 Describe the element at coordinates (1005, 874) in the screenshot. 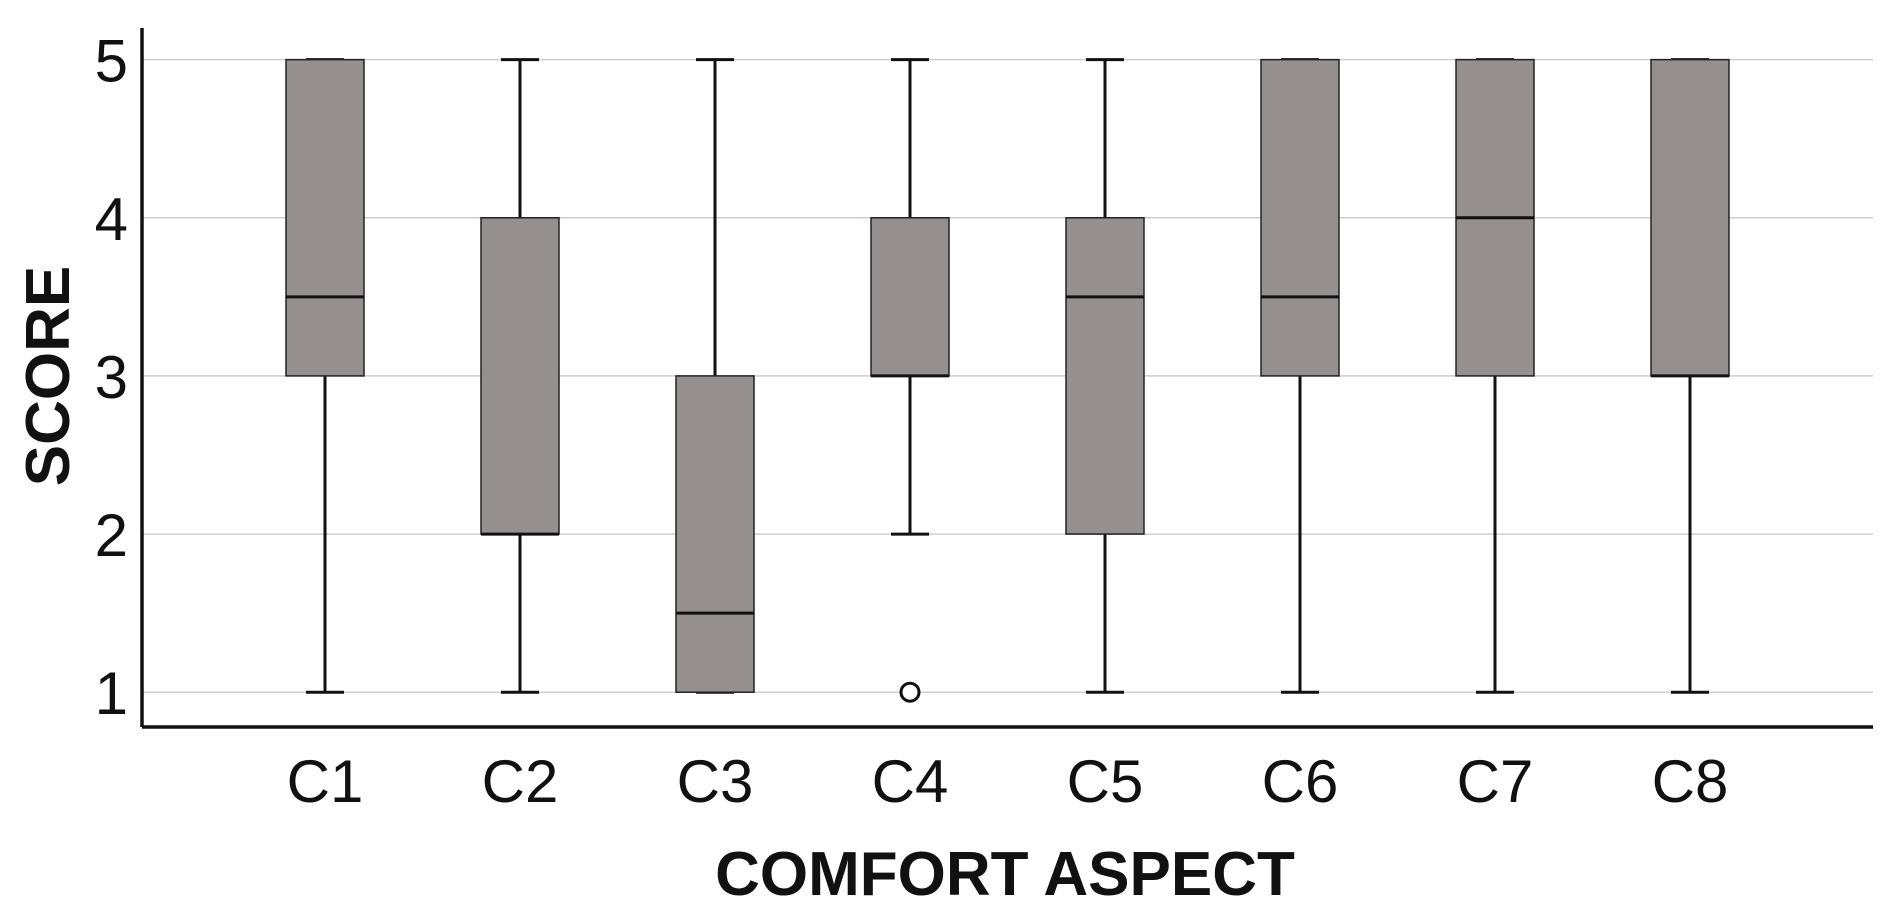

I see `x-axis-title: COMFORT ASPECT` at that location.